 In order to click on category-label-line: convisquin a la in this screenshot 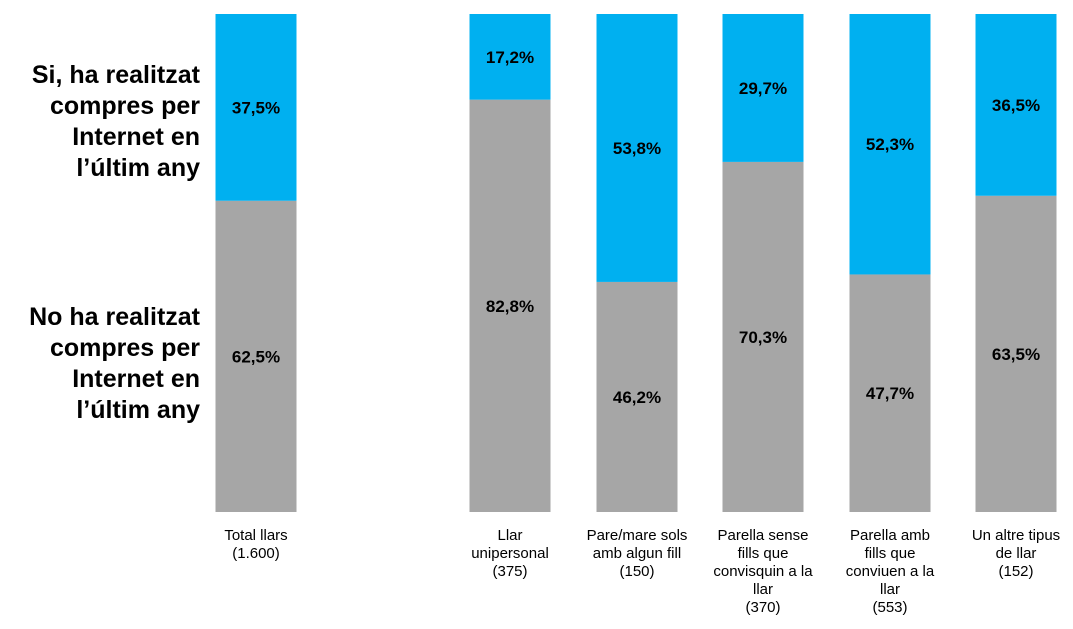, I will do `click(763, 571)`.